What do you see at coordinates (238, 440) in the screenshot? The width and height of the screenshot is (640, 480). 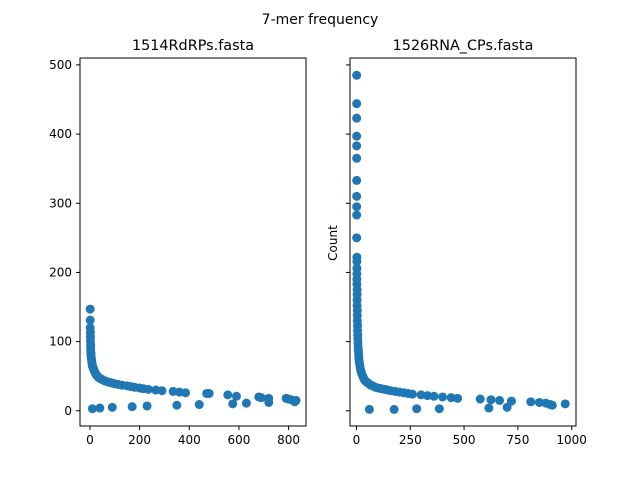 I see `left-xtick-label: 600` at bounding box center [238, 440].